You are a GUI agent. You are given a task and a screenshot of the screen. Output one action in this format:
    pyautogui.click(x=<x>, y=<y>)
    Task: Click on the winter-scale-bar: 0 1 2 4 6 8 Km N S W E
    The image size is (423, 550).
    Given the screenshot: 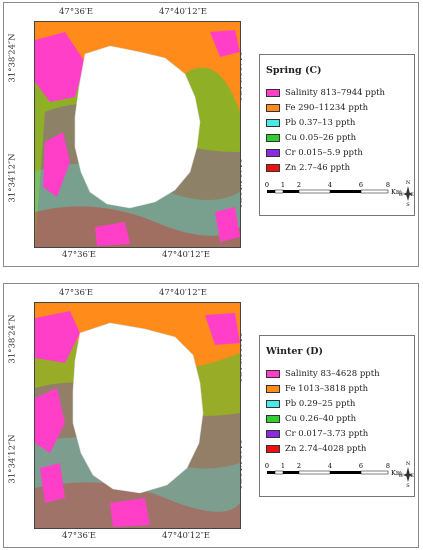 What is the action you would take?
    pyautogui.click(x=339, y=475)
    